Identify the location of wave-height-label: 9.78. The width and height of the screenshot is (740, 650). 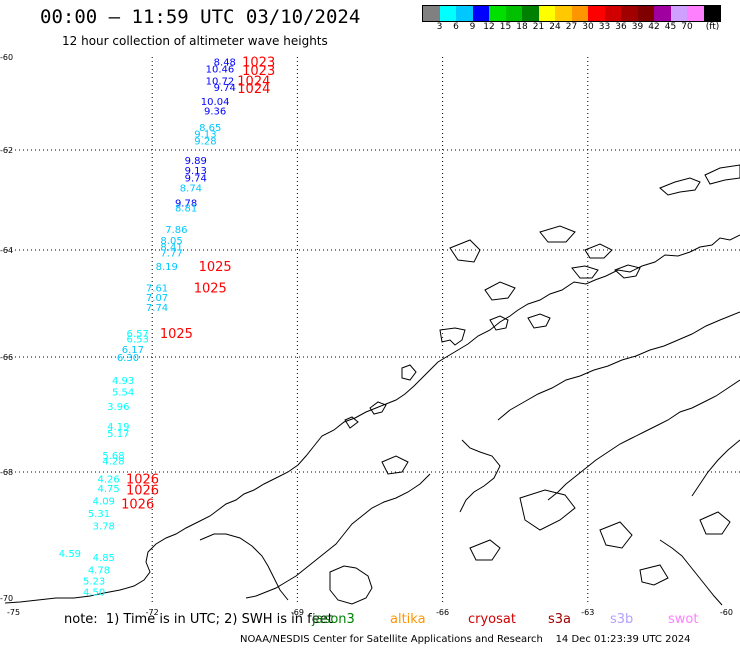
(186, 204).